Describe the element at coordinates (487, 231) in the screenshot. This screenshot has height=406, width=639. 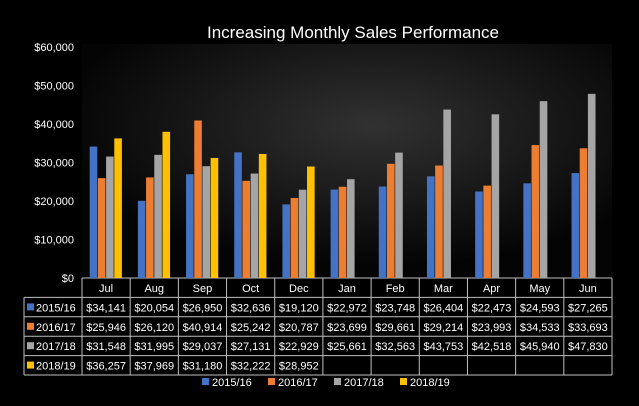
I see `bar-2016-17-apr` at that location.